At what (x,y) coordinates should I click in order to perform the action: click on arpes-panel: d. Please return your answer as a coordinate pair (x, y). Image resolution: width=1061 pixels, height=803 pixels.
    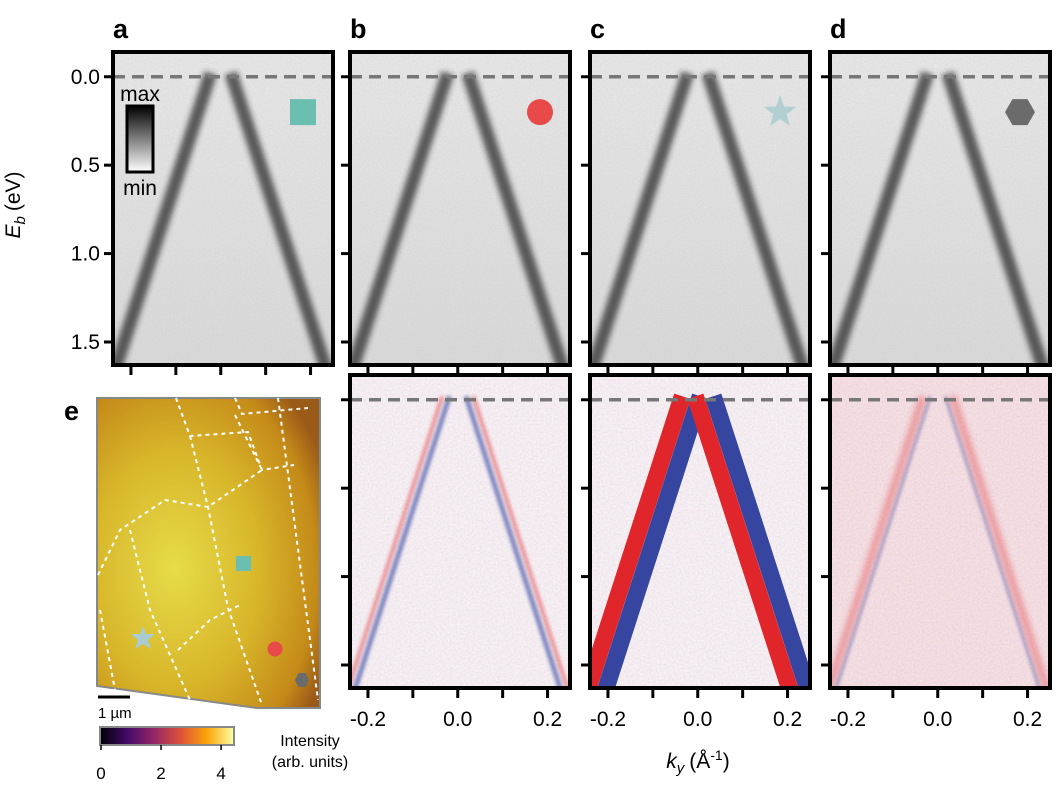
    Looking at the image, I should click on (936, 194).